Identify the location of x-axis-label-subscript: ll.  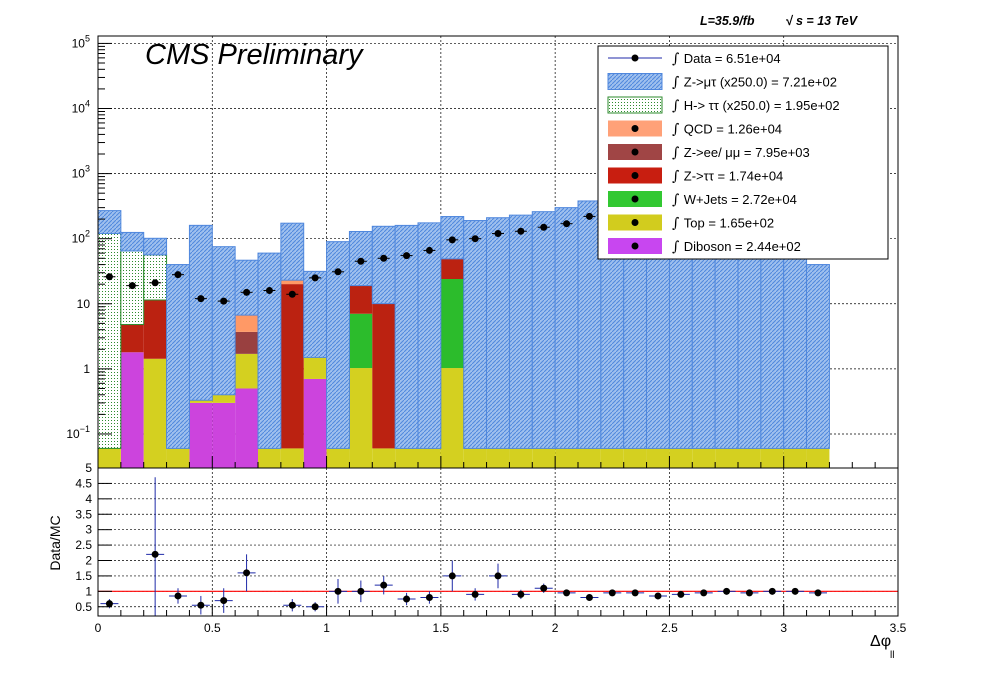
(892, 655).